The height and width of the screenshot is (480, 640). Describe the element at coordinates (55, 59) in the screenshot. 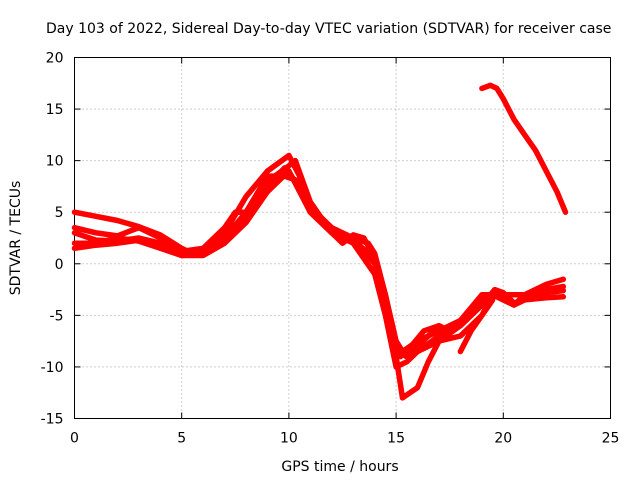

I see `y-tick-label: 20` at that location.